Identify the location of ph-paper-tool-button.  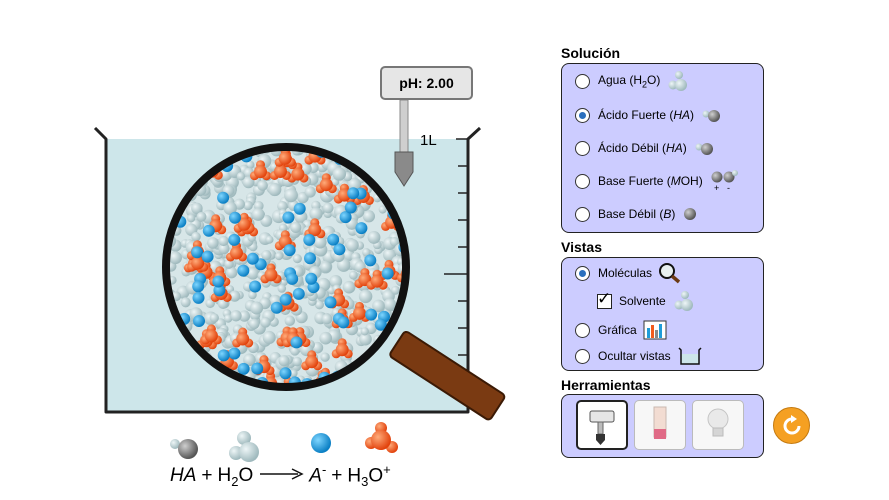
(660, 425).